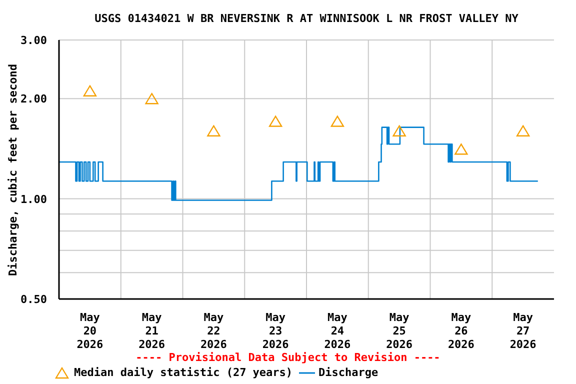  I want to click on y-tick-label: 1.00, so click(33, 199).